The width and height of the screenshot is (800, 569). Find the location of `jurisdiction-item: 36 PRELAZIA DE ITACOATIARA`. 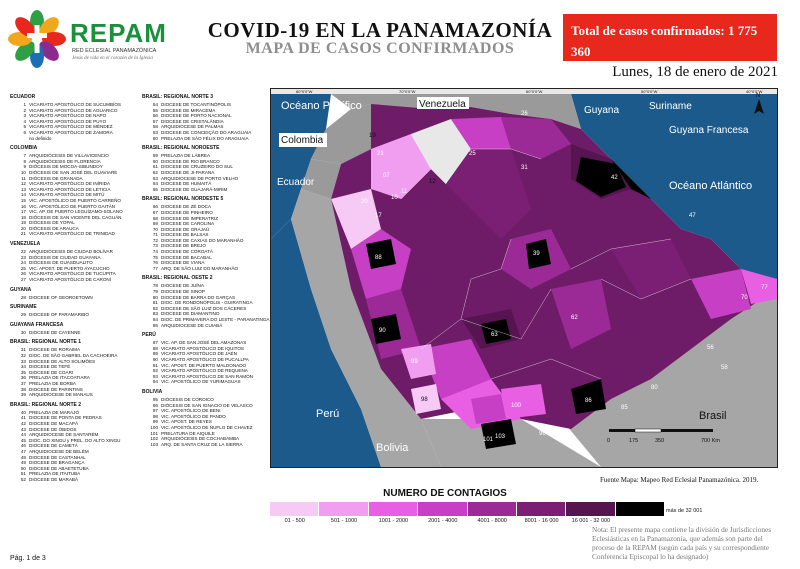

jurisdiction-item: 36 PRELAZIA DE ITACOATIARA is located at coordinates (70, 378).